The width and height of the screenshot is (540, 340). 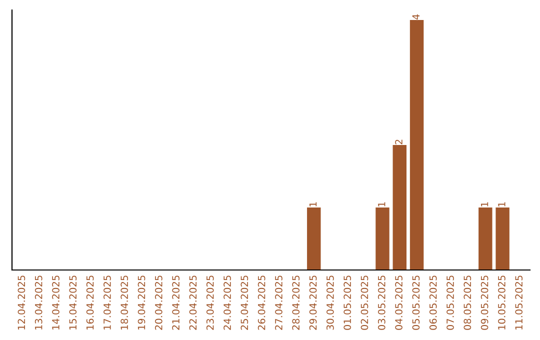 What do you see at coordinates (382, 303) in the screenshot?
I see `x-tick-label: 03.05.2025` at bounding box center [382, 303].